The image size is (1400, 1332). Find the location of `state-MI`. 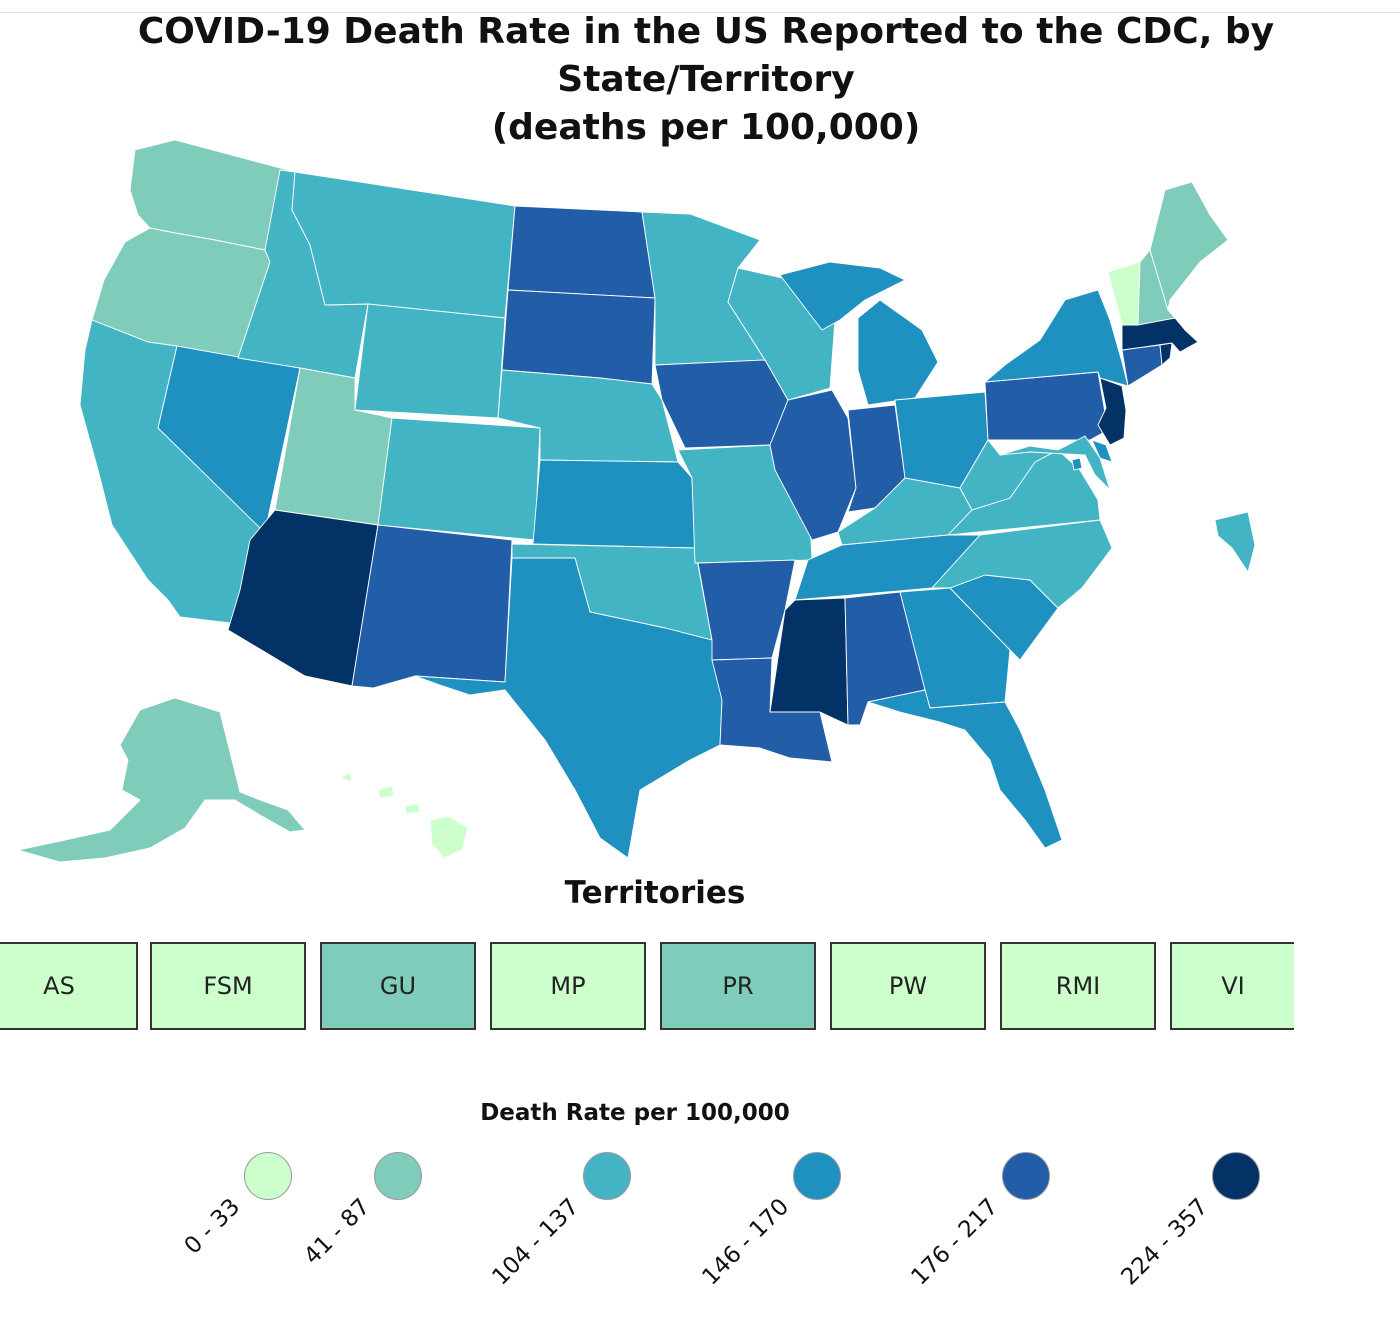

state-MI is located at coordinates (859, 333).